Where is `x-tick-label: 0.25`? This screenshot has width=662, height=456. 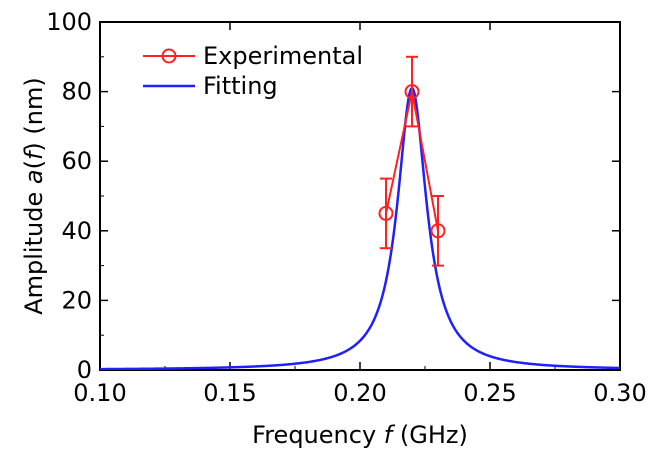 x-tick-label: 0.25 is located at coordinates (489, 393).